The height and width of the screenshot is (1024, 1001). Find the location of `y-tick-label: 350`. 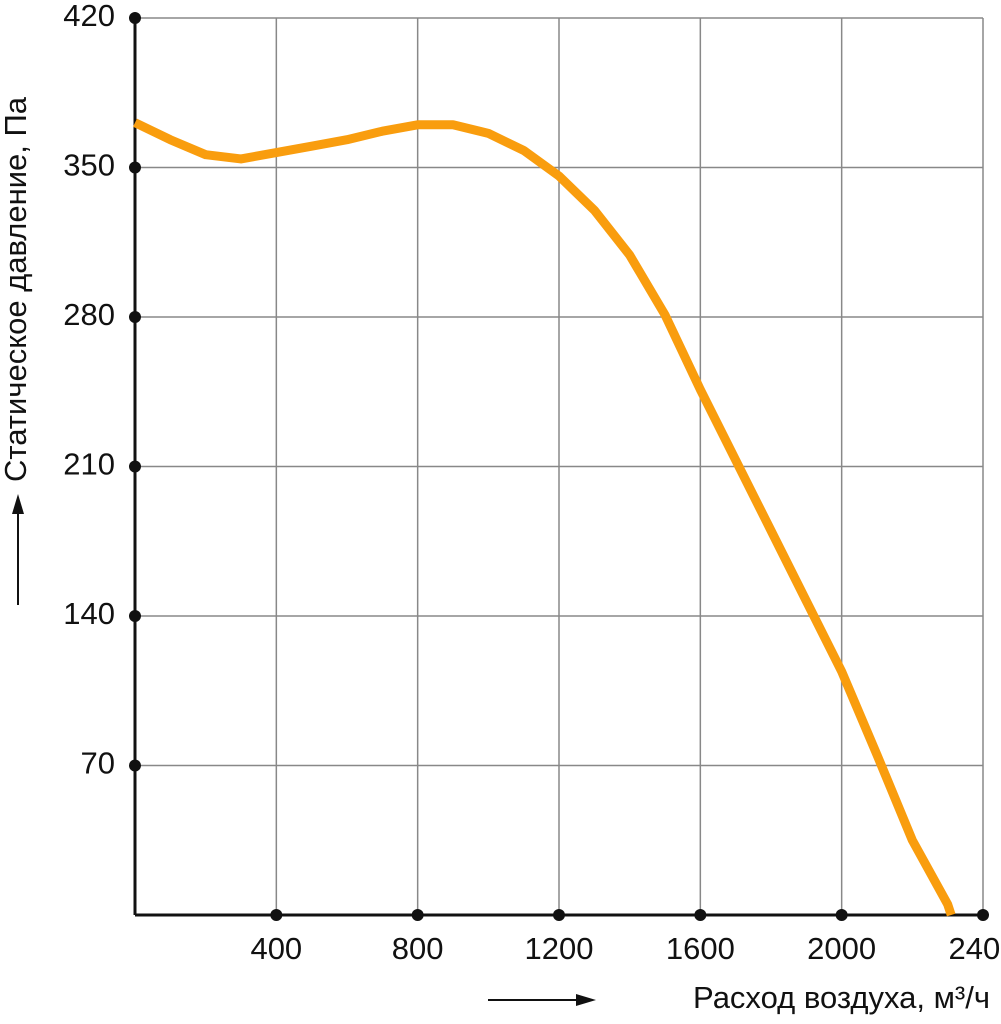

y-tick-label: 350 is located at coordinates (89, 165).